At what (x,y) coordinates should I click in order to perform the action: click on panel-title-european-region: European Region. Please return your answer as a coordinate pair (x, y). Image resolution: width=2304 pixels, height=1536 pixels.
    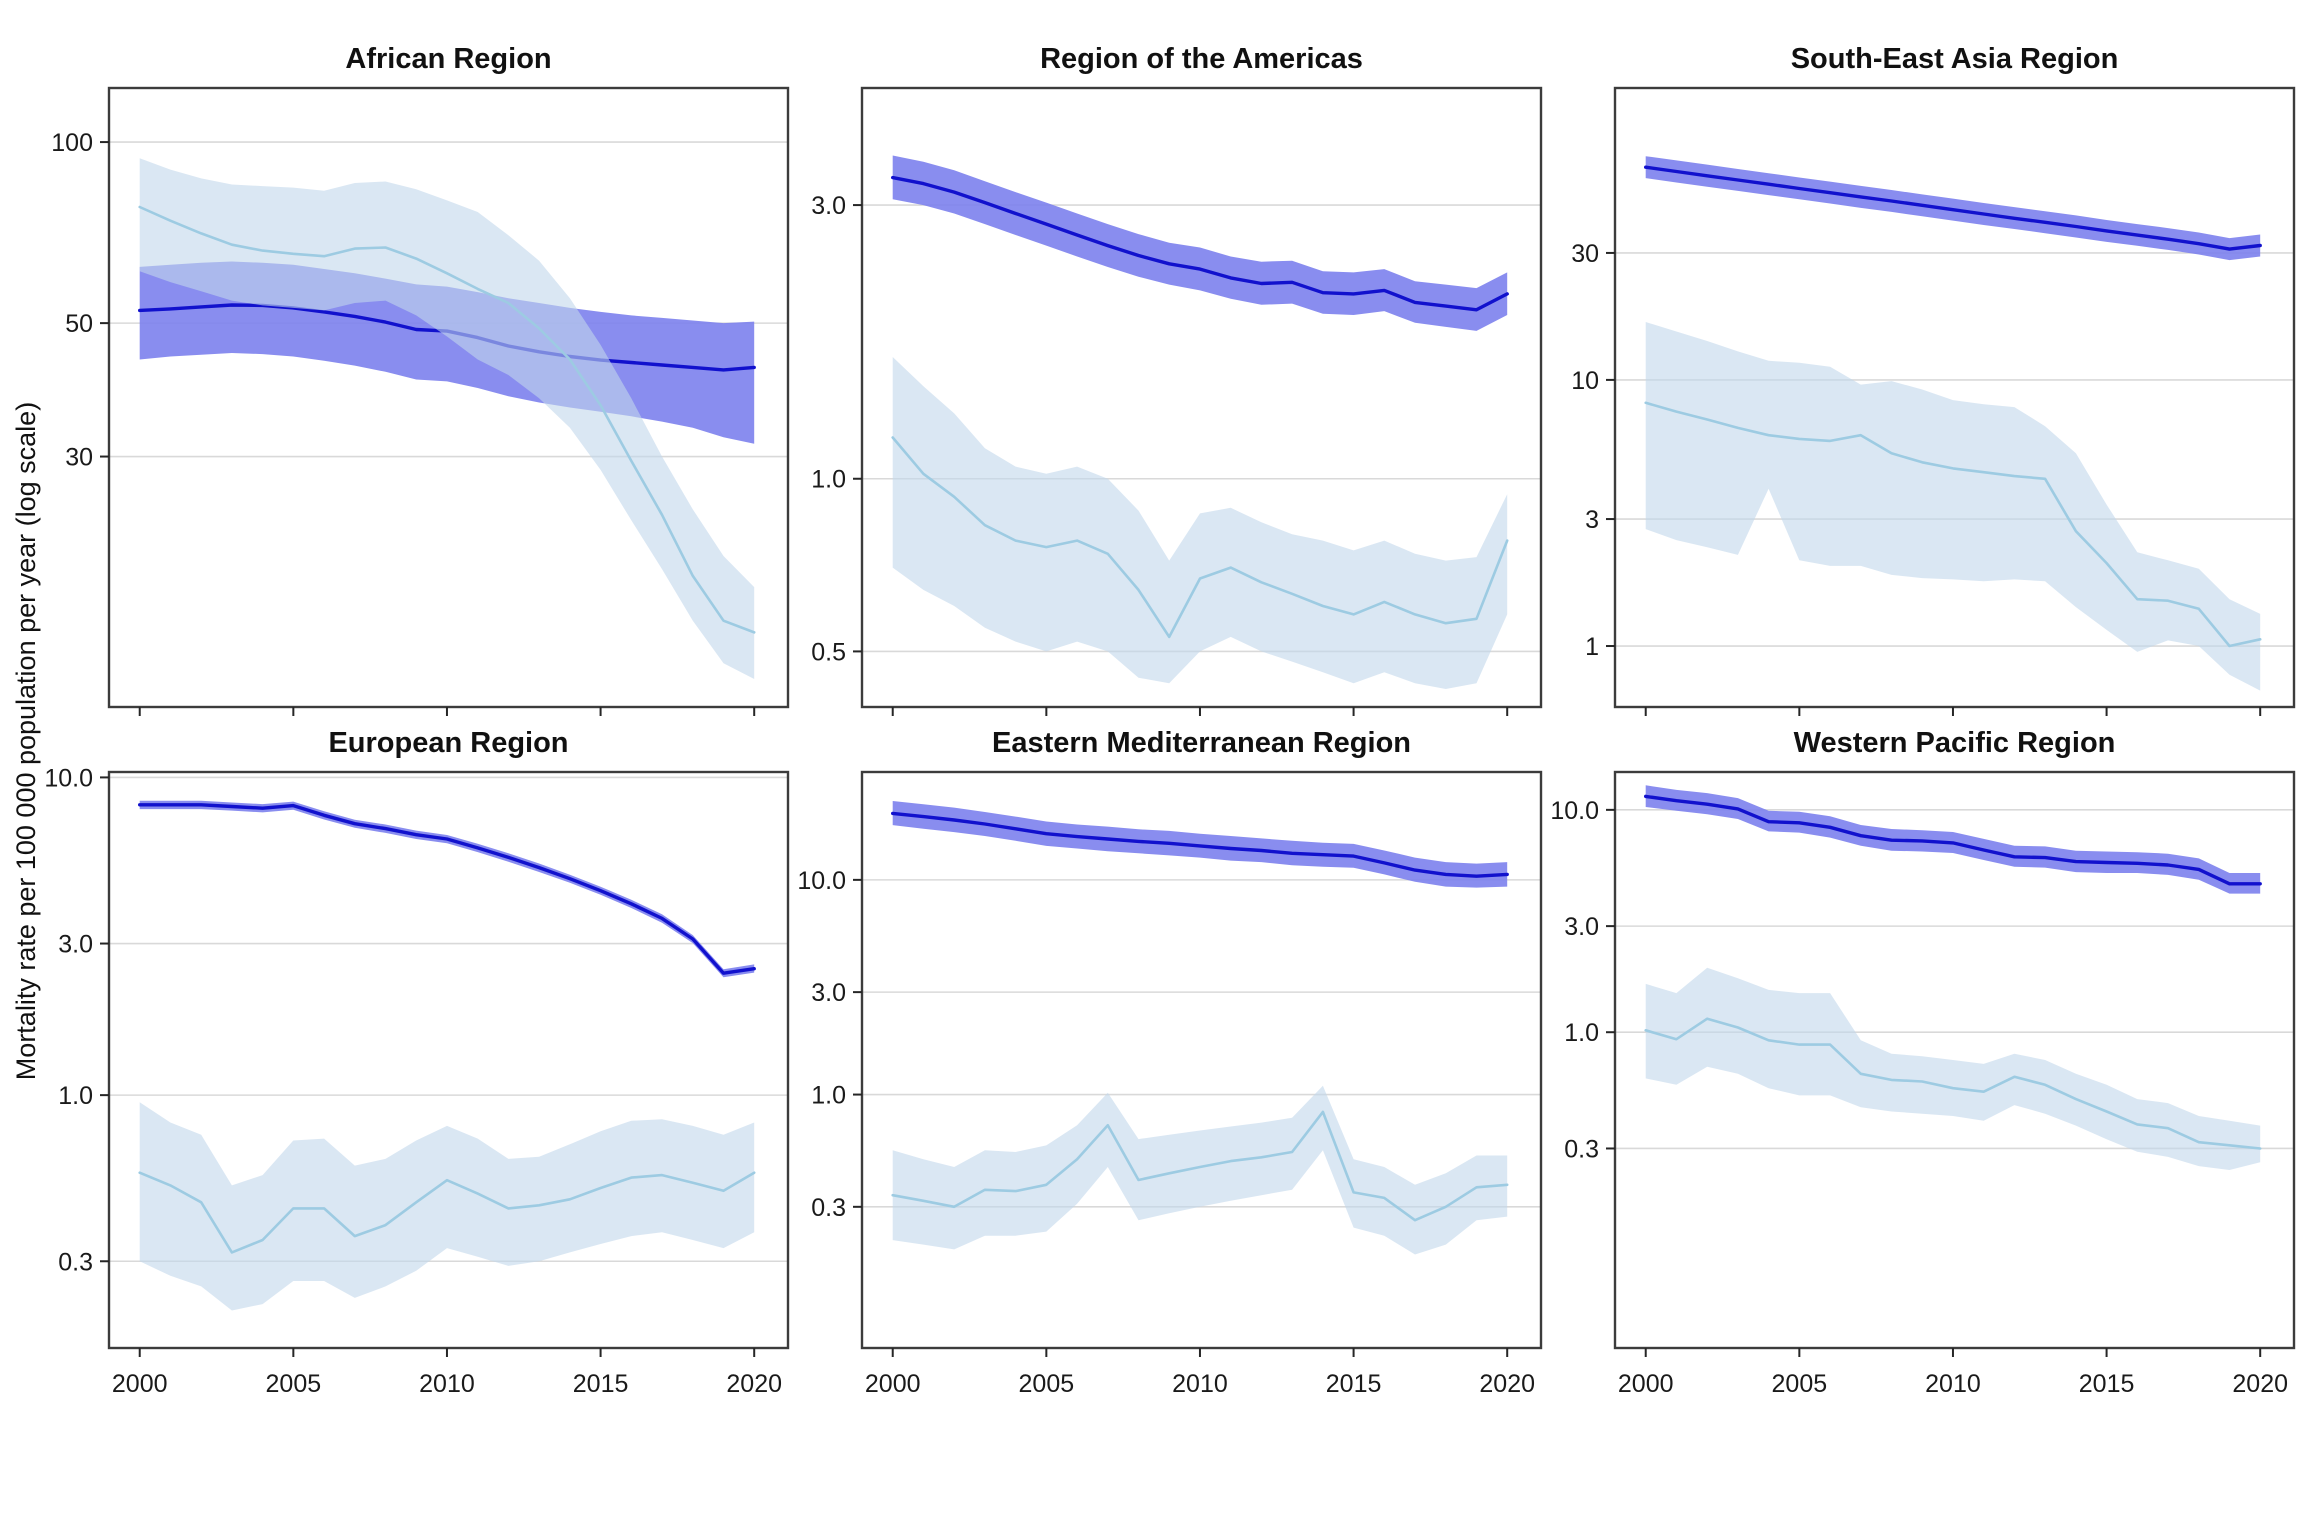
    Looking at the image, I should click on (448, 743).